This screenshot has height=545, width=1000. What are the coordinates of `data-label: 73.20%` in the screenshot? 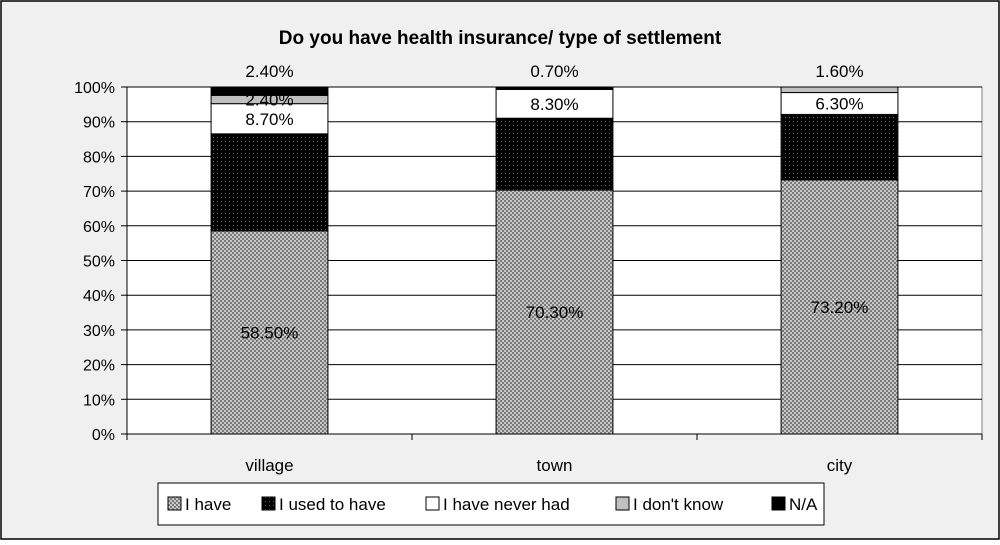 It's located at (840, 307).